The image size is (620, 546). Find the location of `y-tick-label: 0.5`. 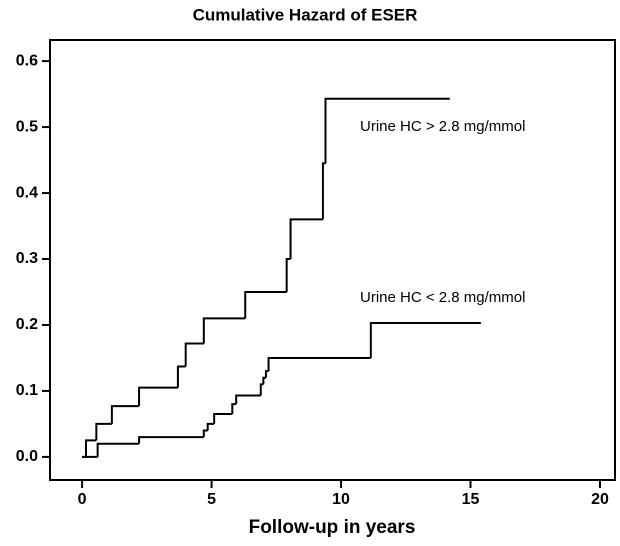

y-tick-label: 0.5 is located at coordinates (27, 126).